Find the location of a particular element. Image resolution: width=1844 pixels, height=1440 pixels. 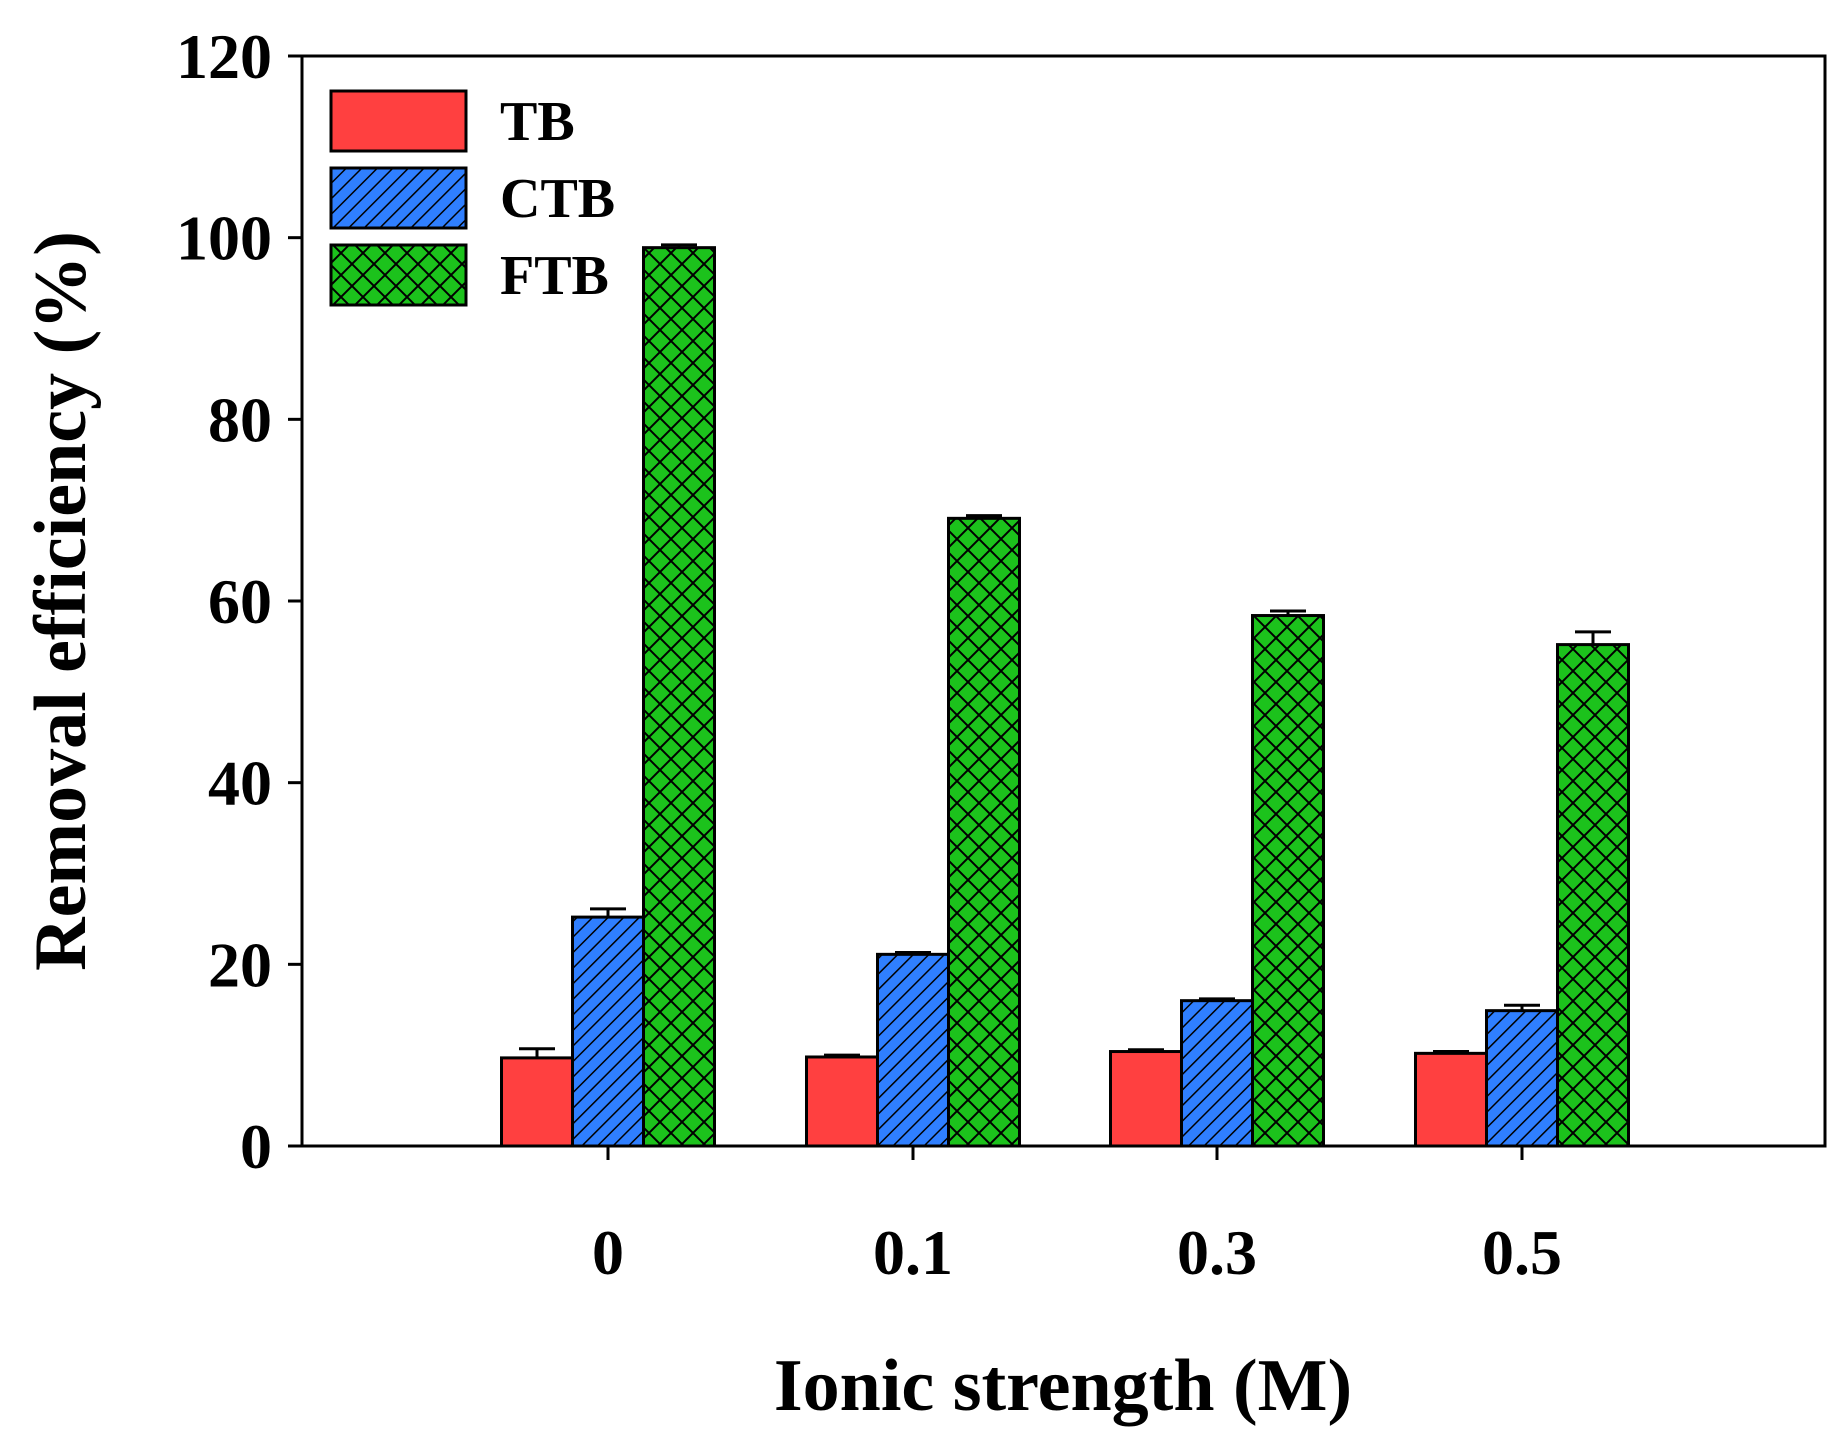

legend-label-ftb: FTB is located at coordinates (554, 276).